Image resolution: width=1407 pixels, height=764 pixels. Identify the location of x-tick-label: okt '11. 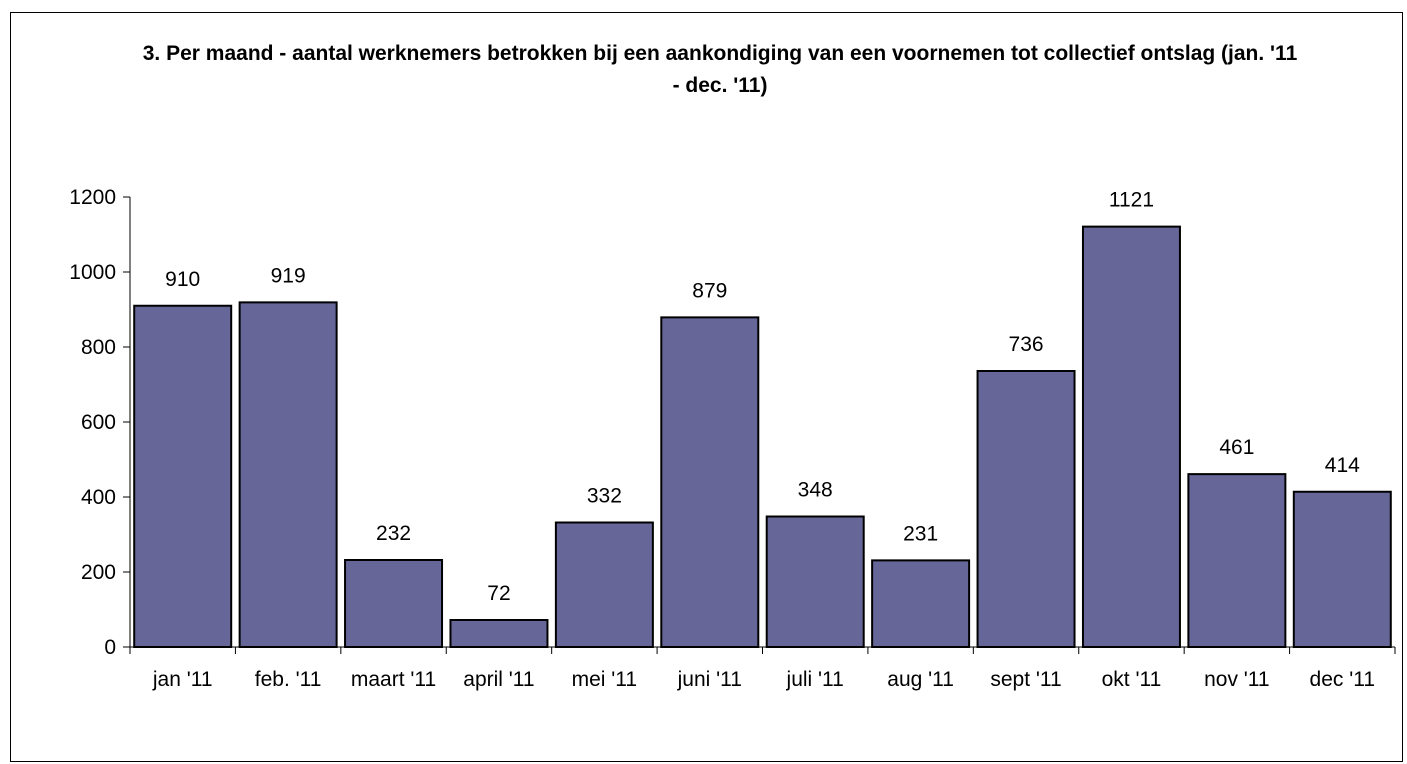
(1131, 679).